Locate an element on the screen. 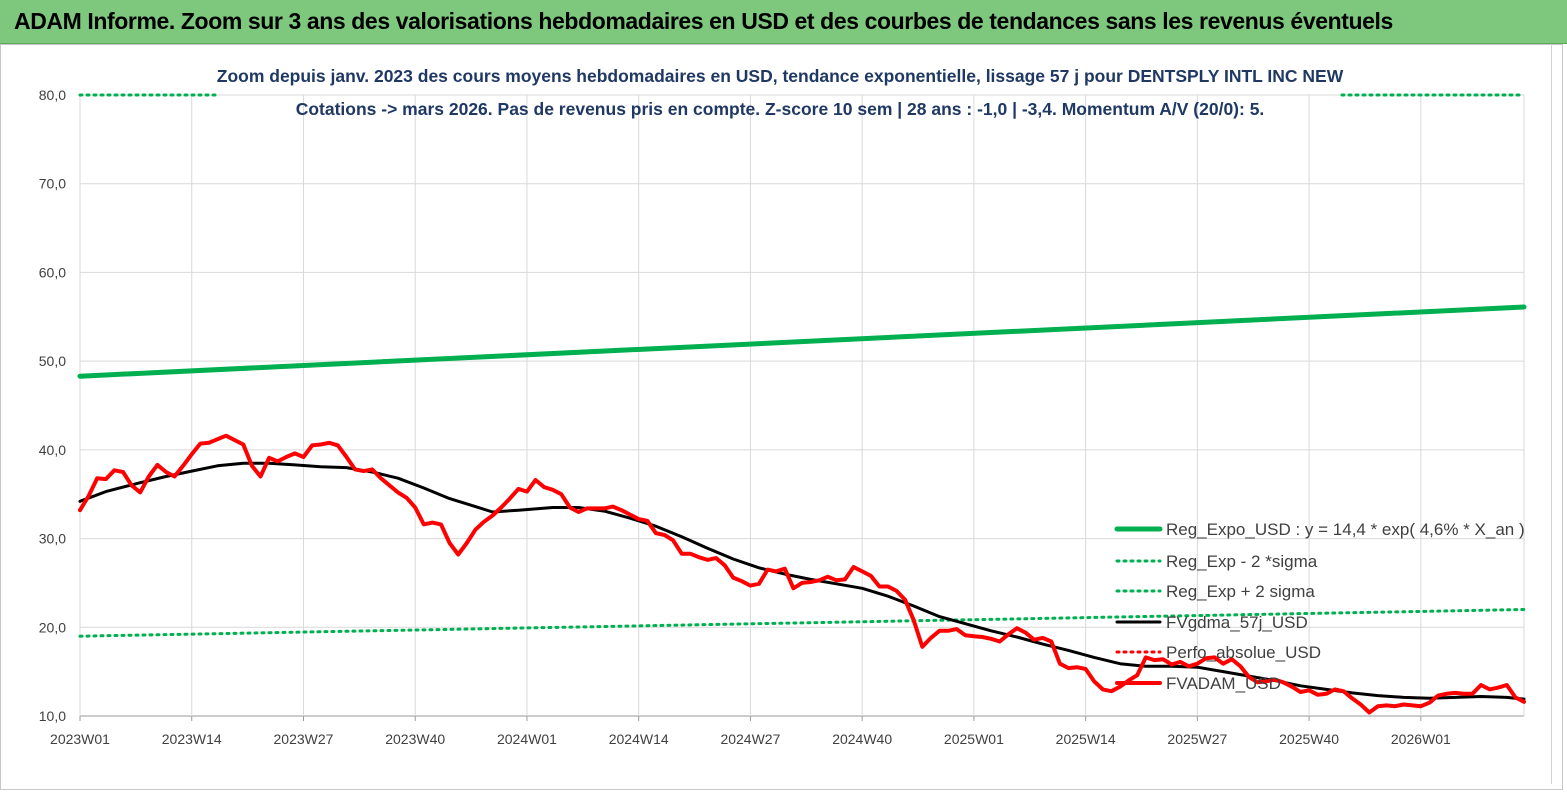  y-tick-label: 20,0 is located at coordinates (52, 627).